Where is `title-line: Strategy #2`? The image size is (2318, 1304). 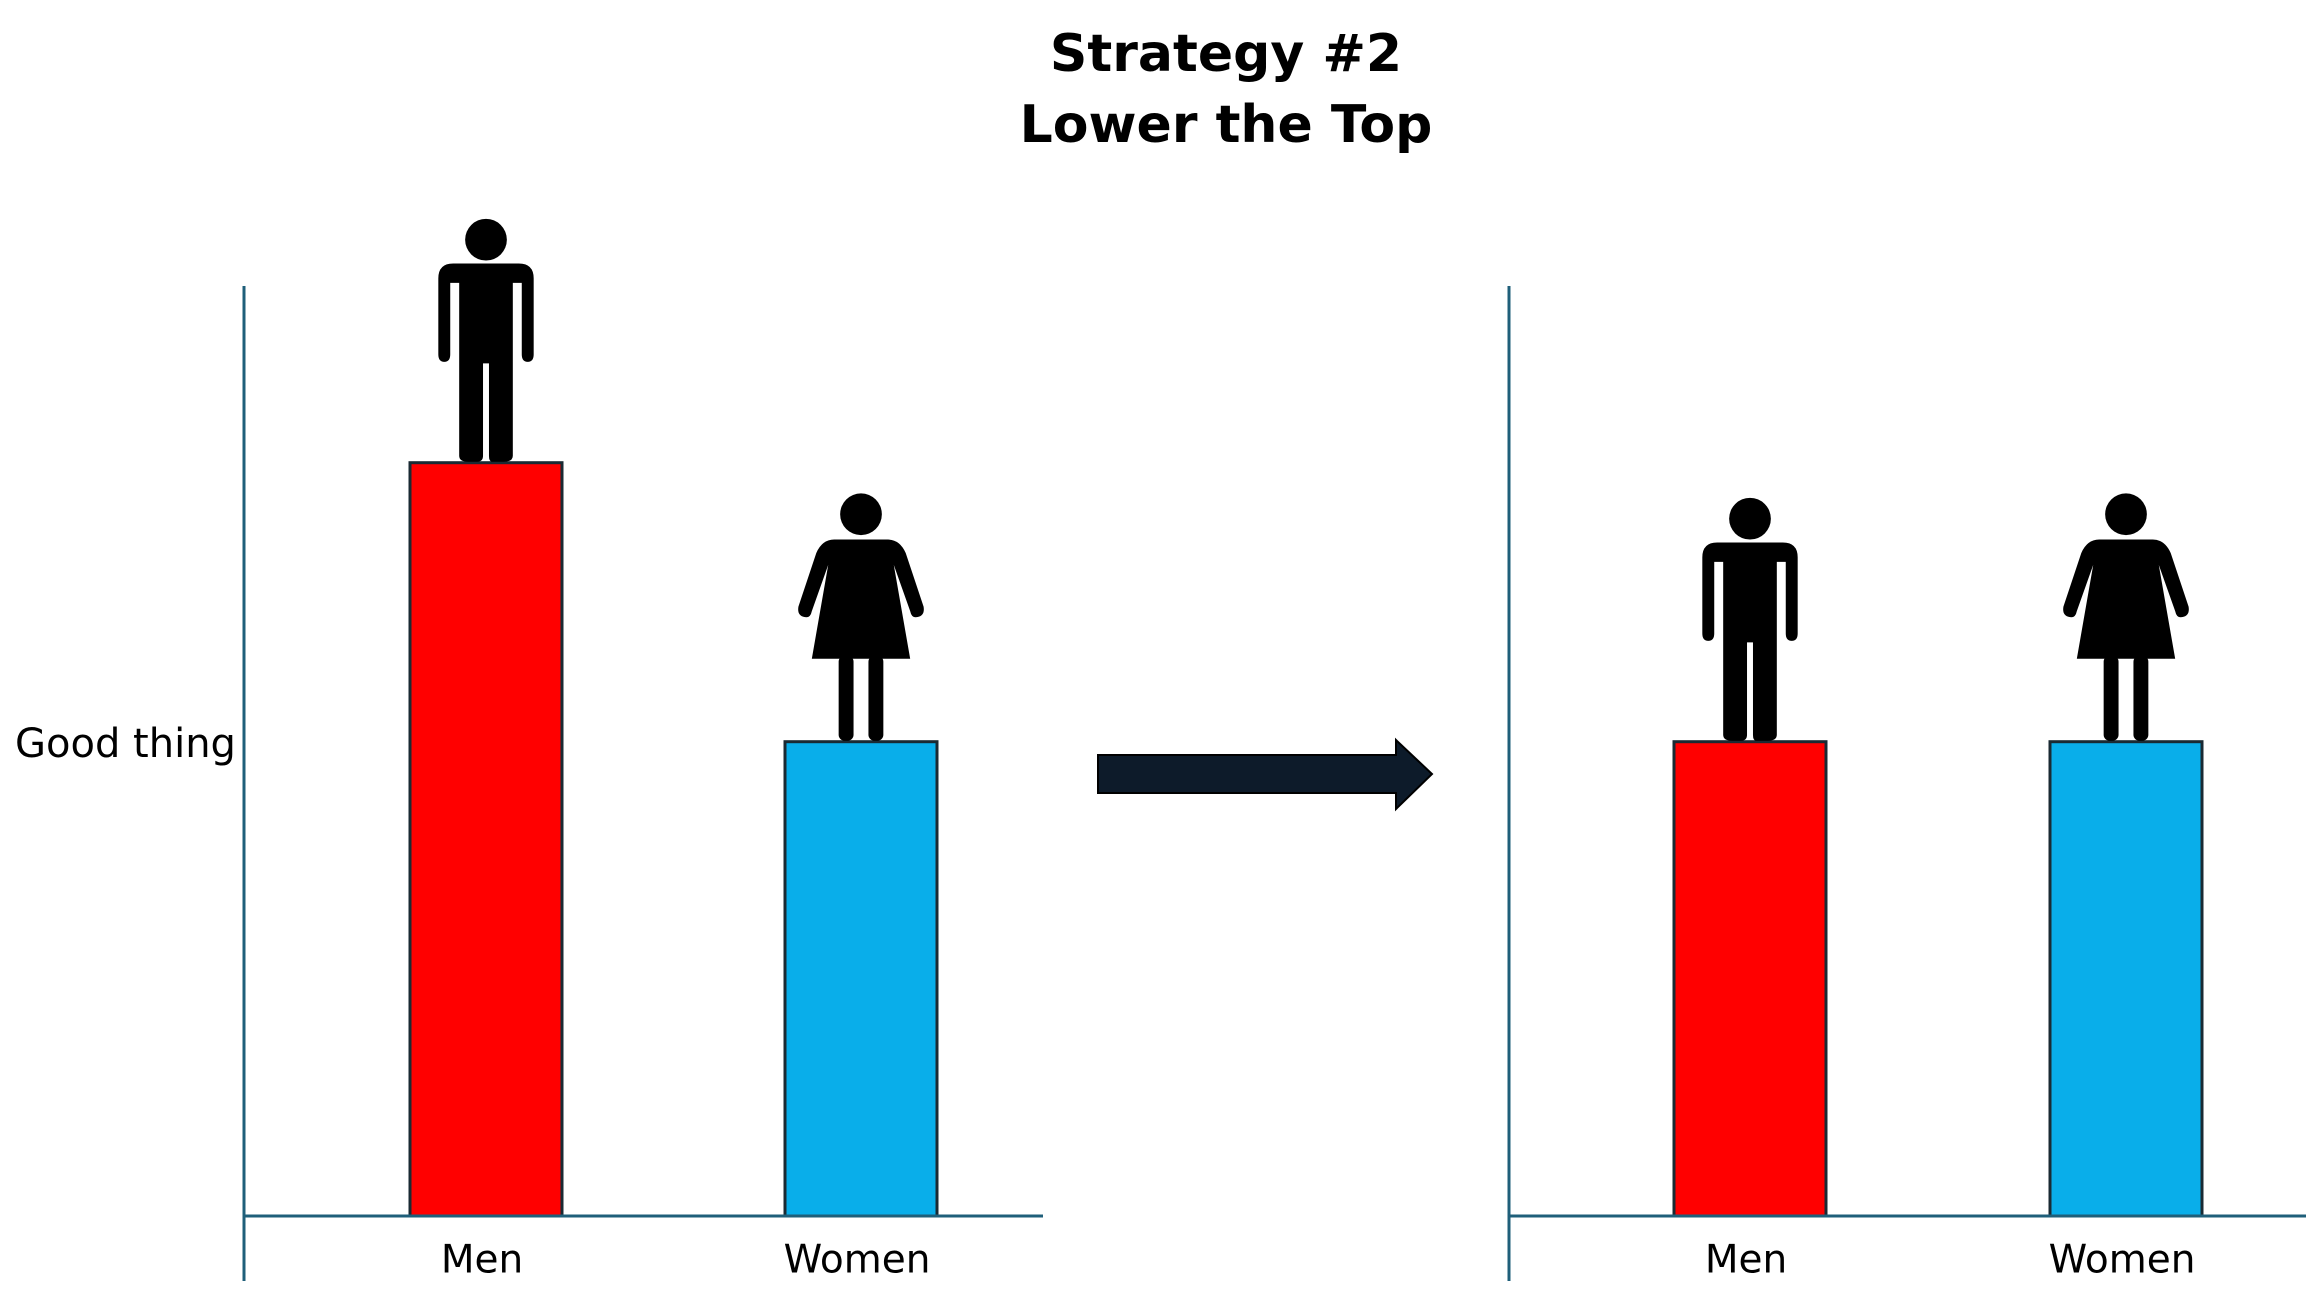
title-line: Strategy #2 is located at coordinates (1226, 54).